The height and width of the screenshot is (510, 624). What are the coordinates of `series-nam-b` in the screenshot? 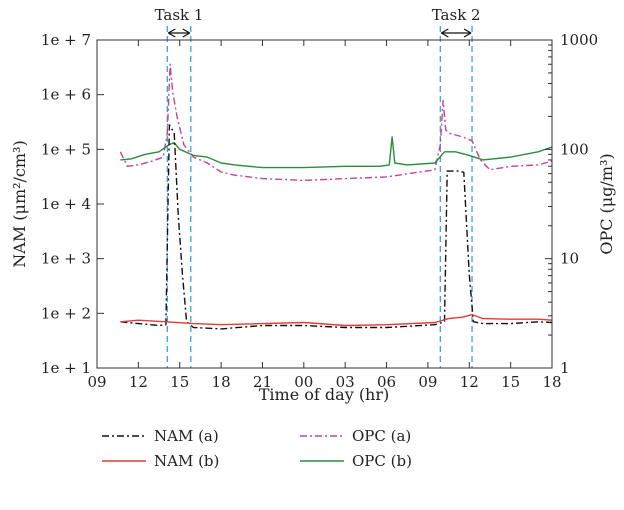 It's located at (336, 320).